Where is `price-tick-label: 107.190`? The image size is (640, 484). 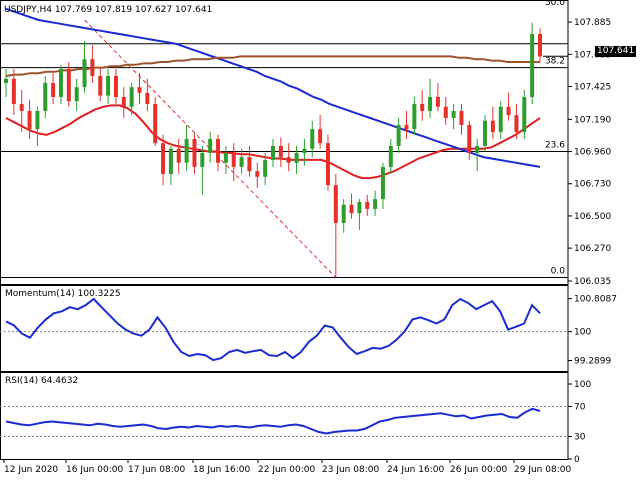
price-tick-label: 107.190 is located at coordinates (592, 120).